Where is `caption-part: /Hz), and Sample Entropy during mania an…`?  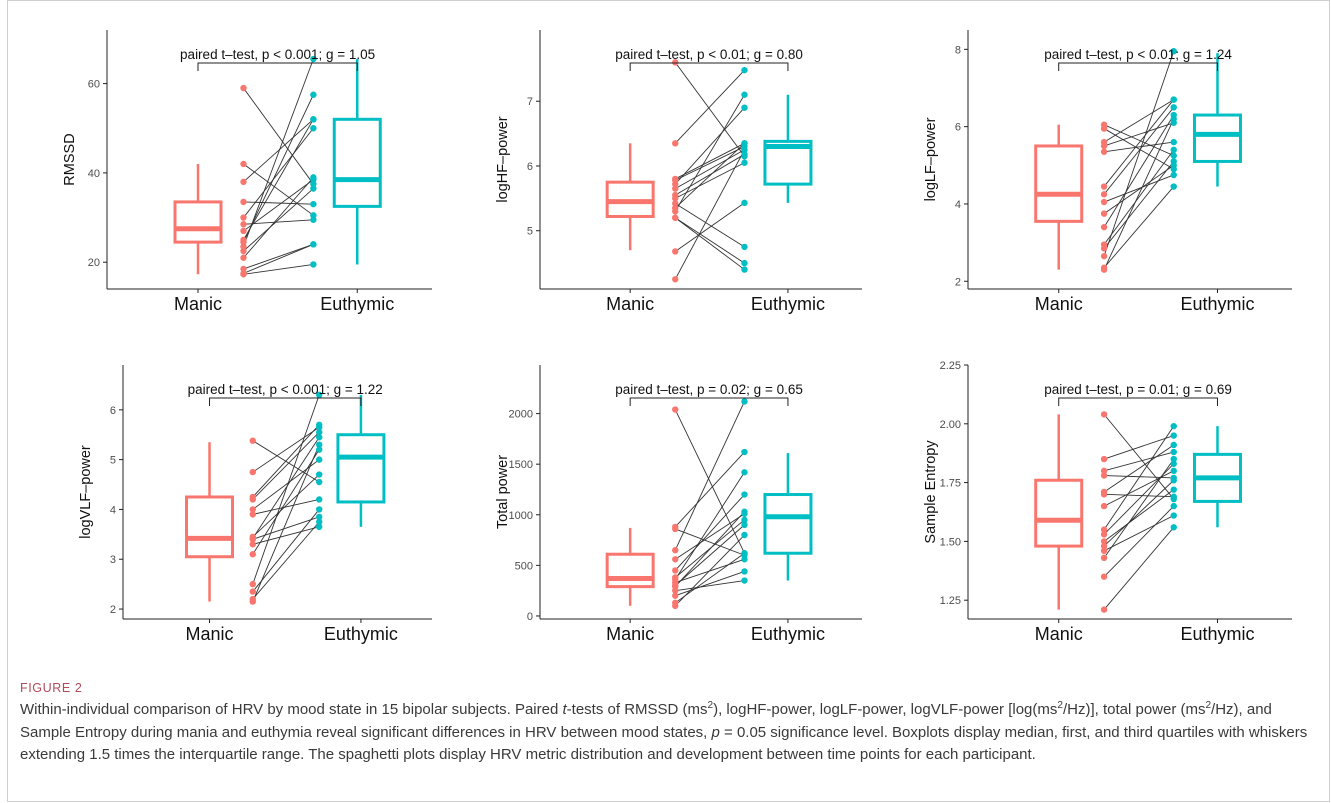 caption-part: /Hz), and Sample Entropy during mania an… is located at coordinates (646, 721).